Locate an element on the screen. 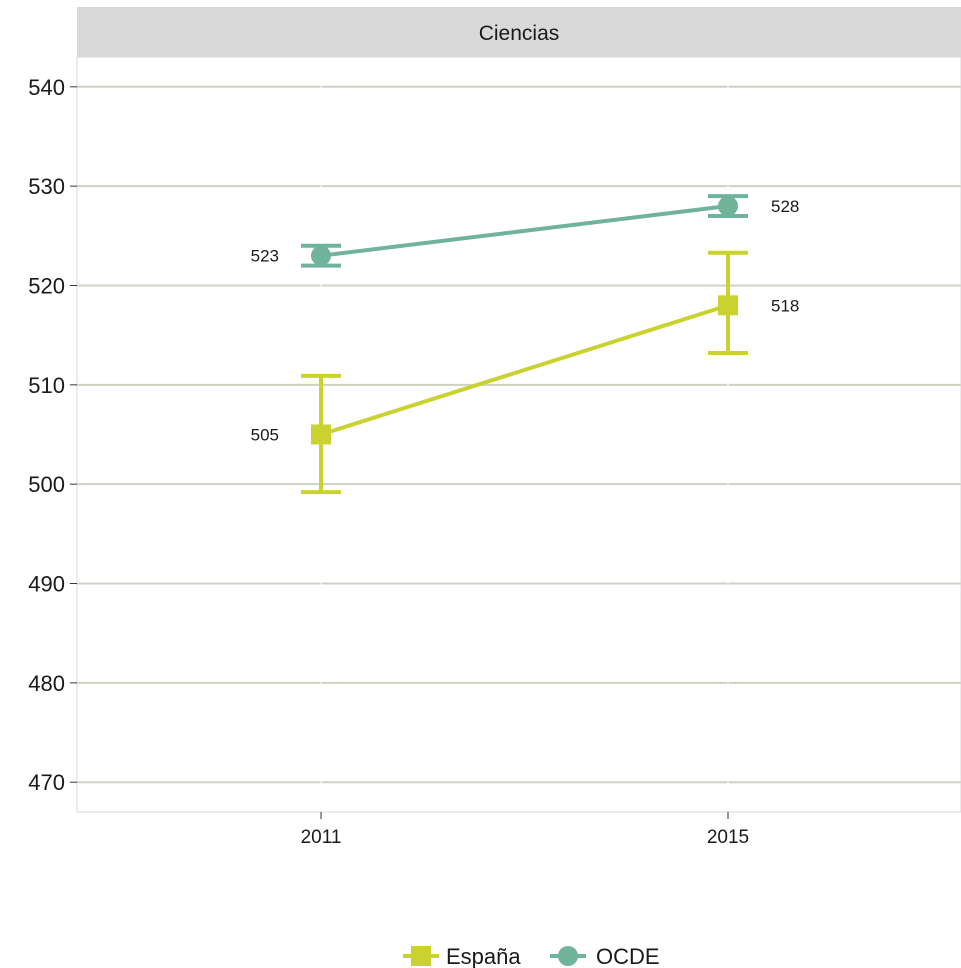  y-axis: 470 480 490 500 510 520 530 540 is located at coordinates (52, 435).